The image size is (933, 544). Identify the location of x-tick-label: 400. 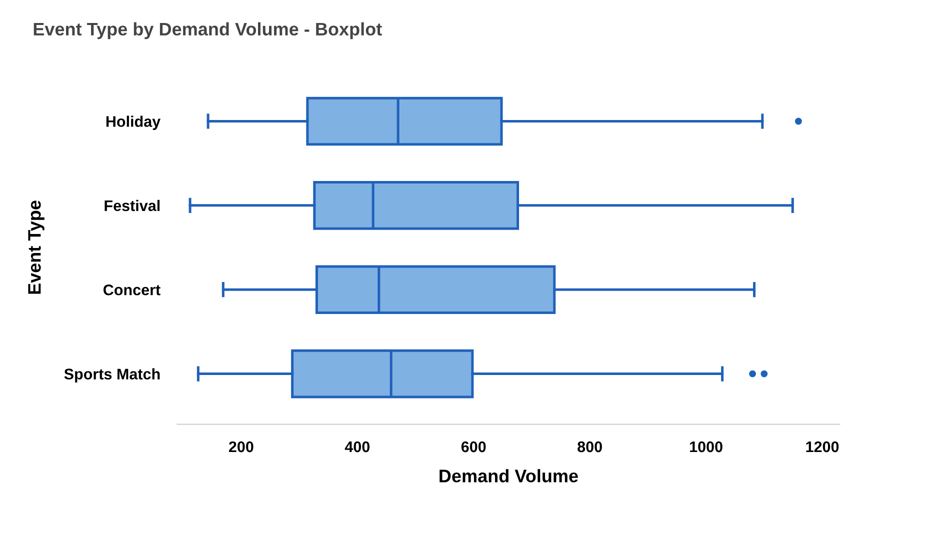
(357, 446).